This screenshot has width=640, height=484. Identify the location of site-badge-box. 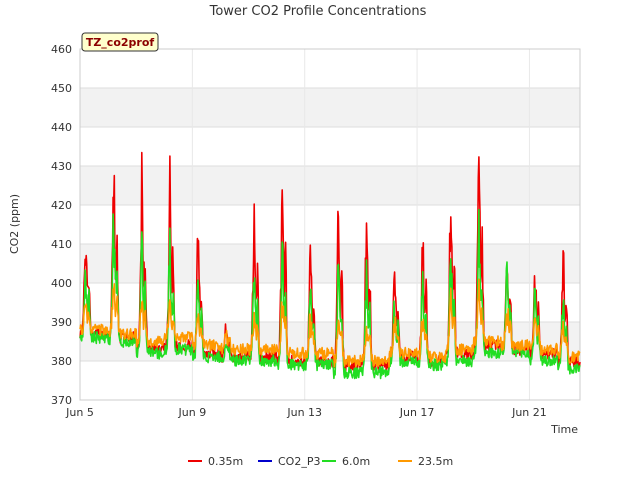
(120, 42).